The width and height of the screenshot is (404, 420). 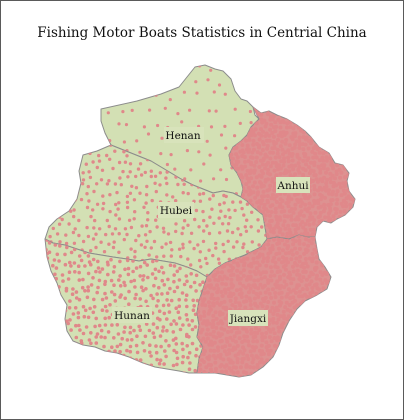 What do you see at coordinates (132, 316) in the screenshot?
I see `province-label-hunan: Hunan` at bounding box center [132, 316].